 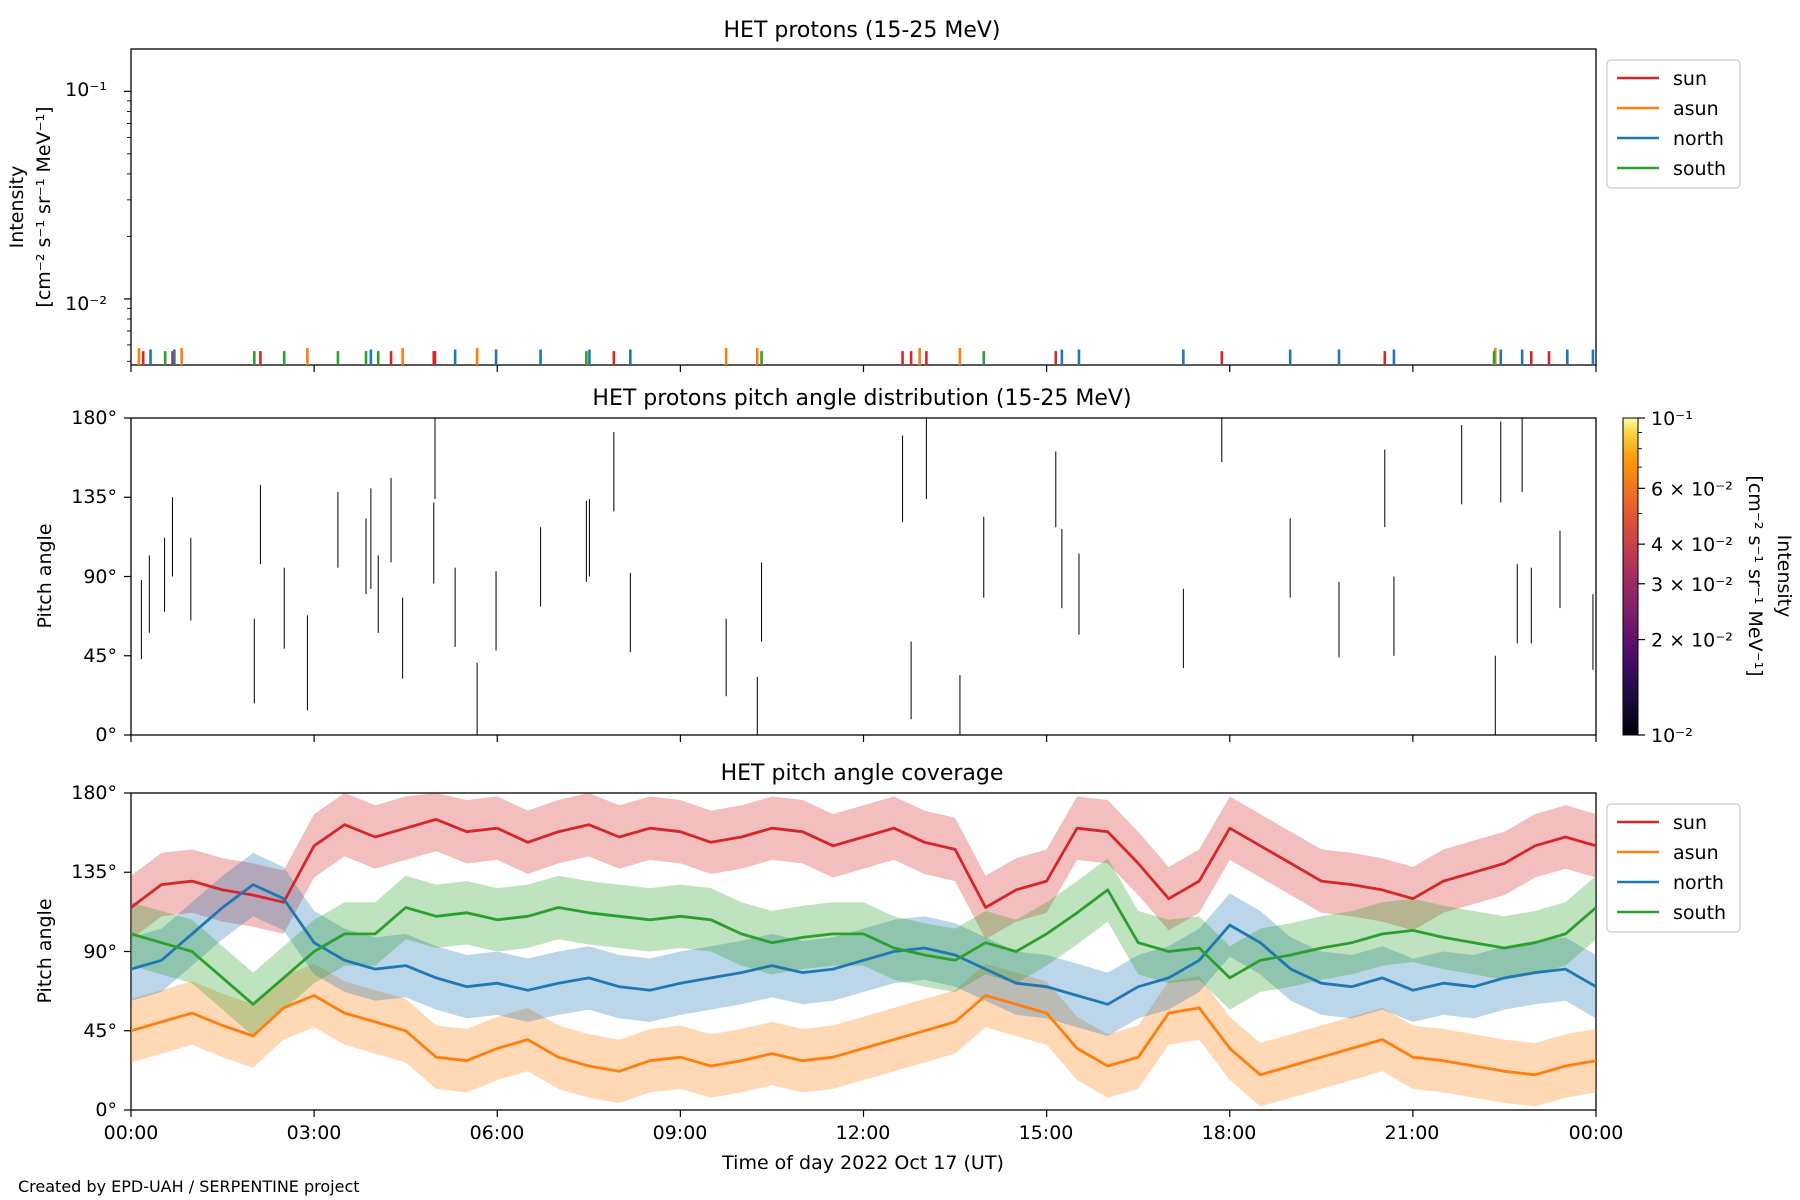 I want to click on panel2-y-axis: 0° 45° 90° 135° 180°, so click(x=94, y=576).